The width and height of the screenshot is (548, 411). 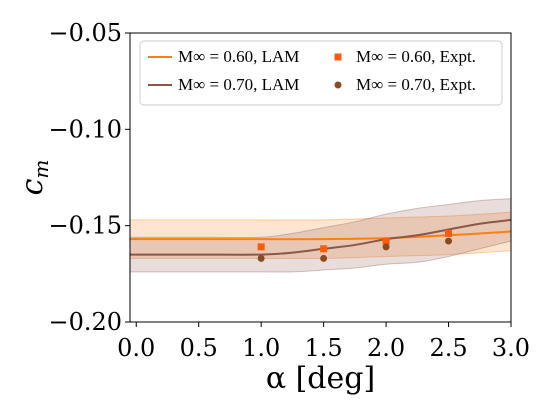 I want to click on legend-box, so click(x=321, y=73).